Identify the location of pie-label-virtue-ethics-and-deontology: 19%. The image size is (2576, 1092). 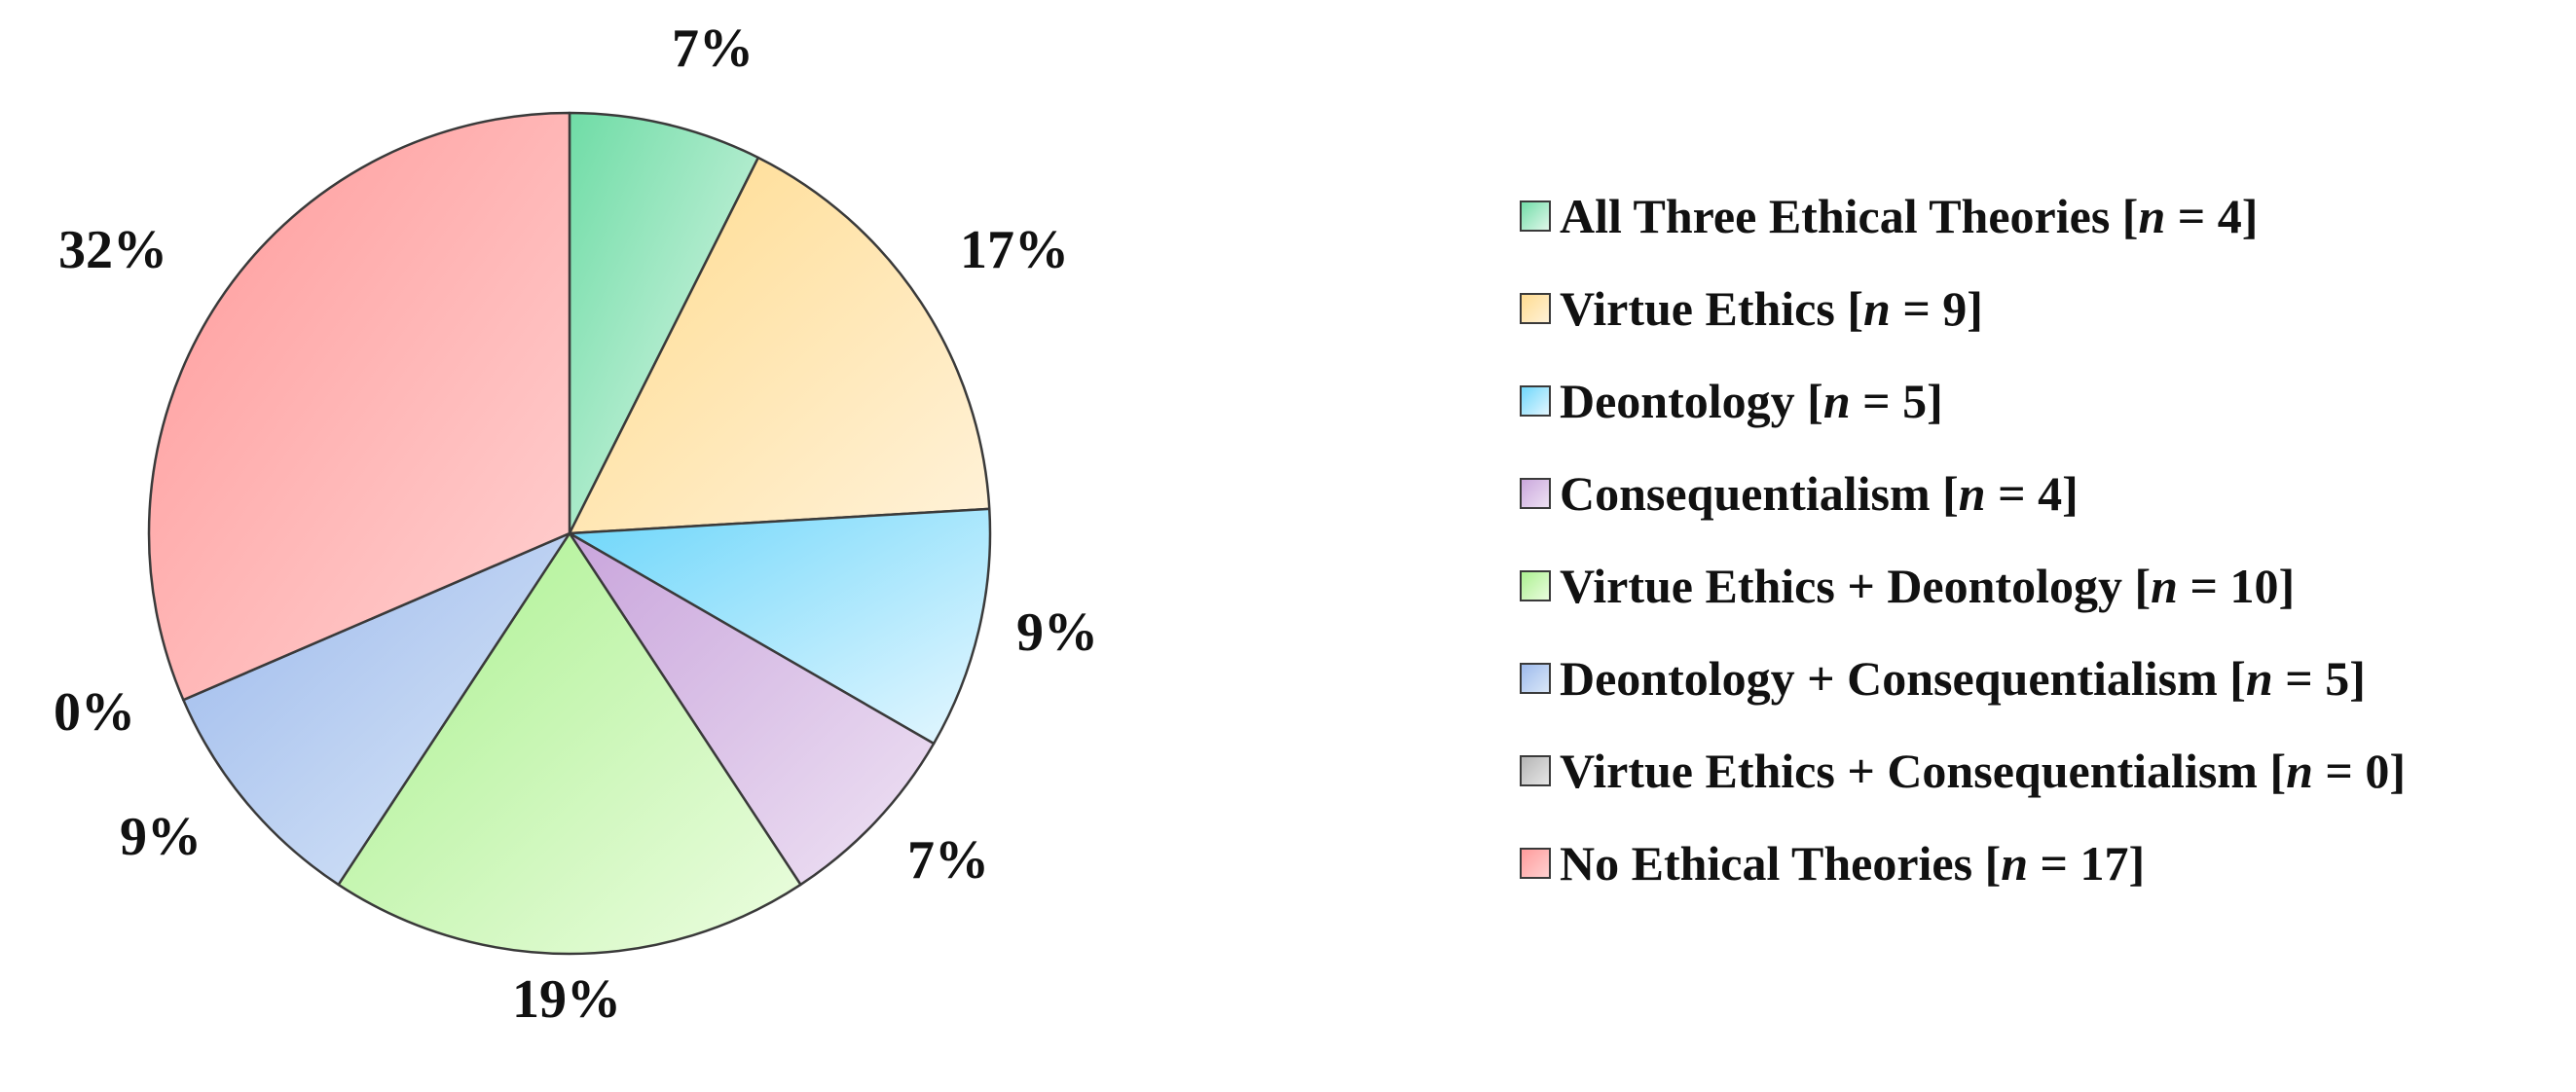
(566, 999).